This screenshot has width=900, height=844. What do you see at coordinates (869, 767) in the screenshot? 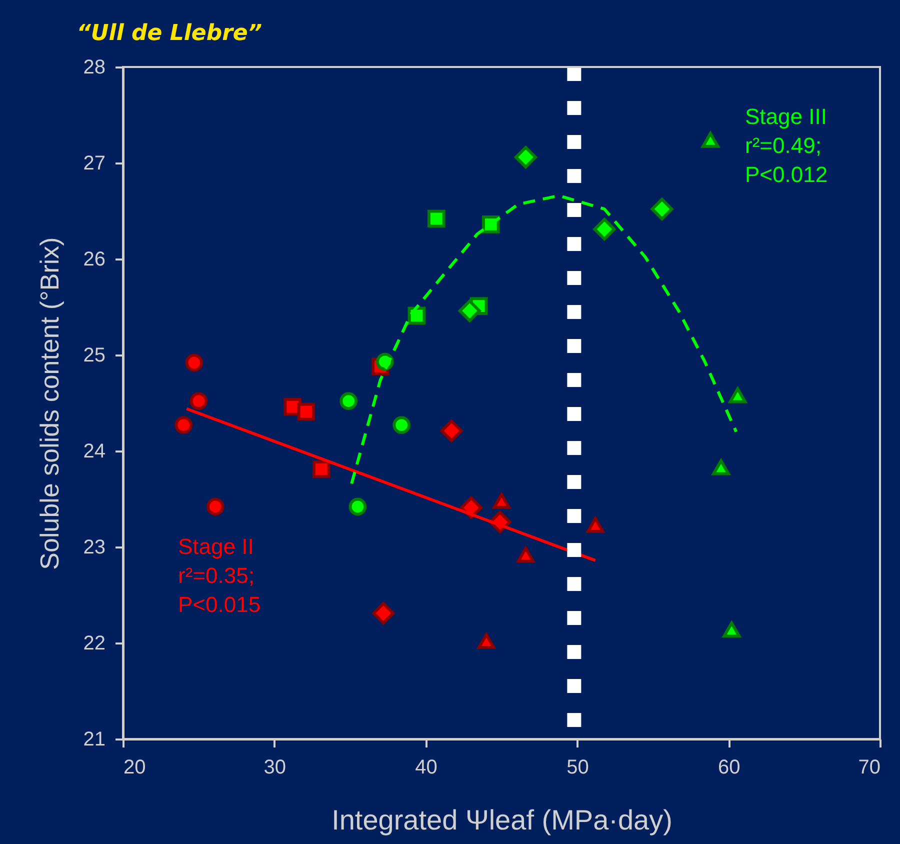
I see `x-tick-label: 70` at bounding box center [869, 767].